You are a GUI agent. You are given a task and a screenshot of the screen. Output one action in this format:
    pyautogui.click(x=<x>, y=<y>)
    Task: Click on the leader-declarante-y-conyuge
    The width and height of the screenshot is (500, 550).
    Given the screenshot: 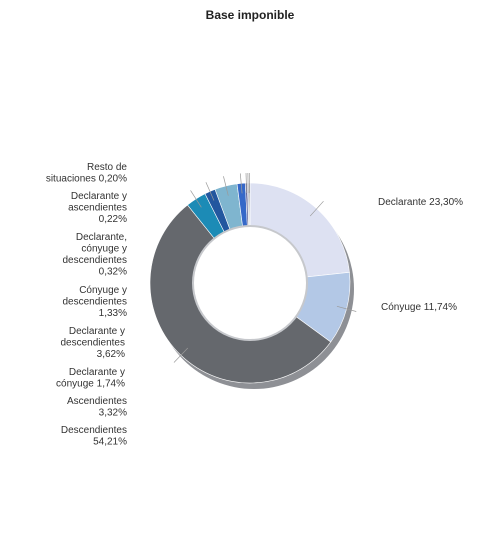 What is the action you would take?
    pyautogui.click(x=210, y=191)
    